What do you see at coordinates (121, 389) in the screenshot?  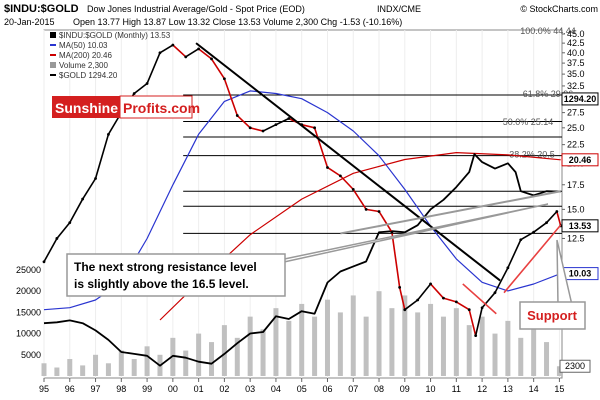 I see `x-tick-label: 98` at bounding box center [121, 389].